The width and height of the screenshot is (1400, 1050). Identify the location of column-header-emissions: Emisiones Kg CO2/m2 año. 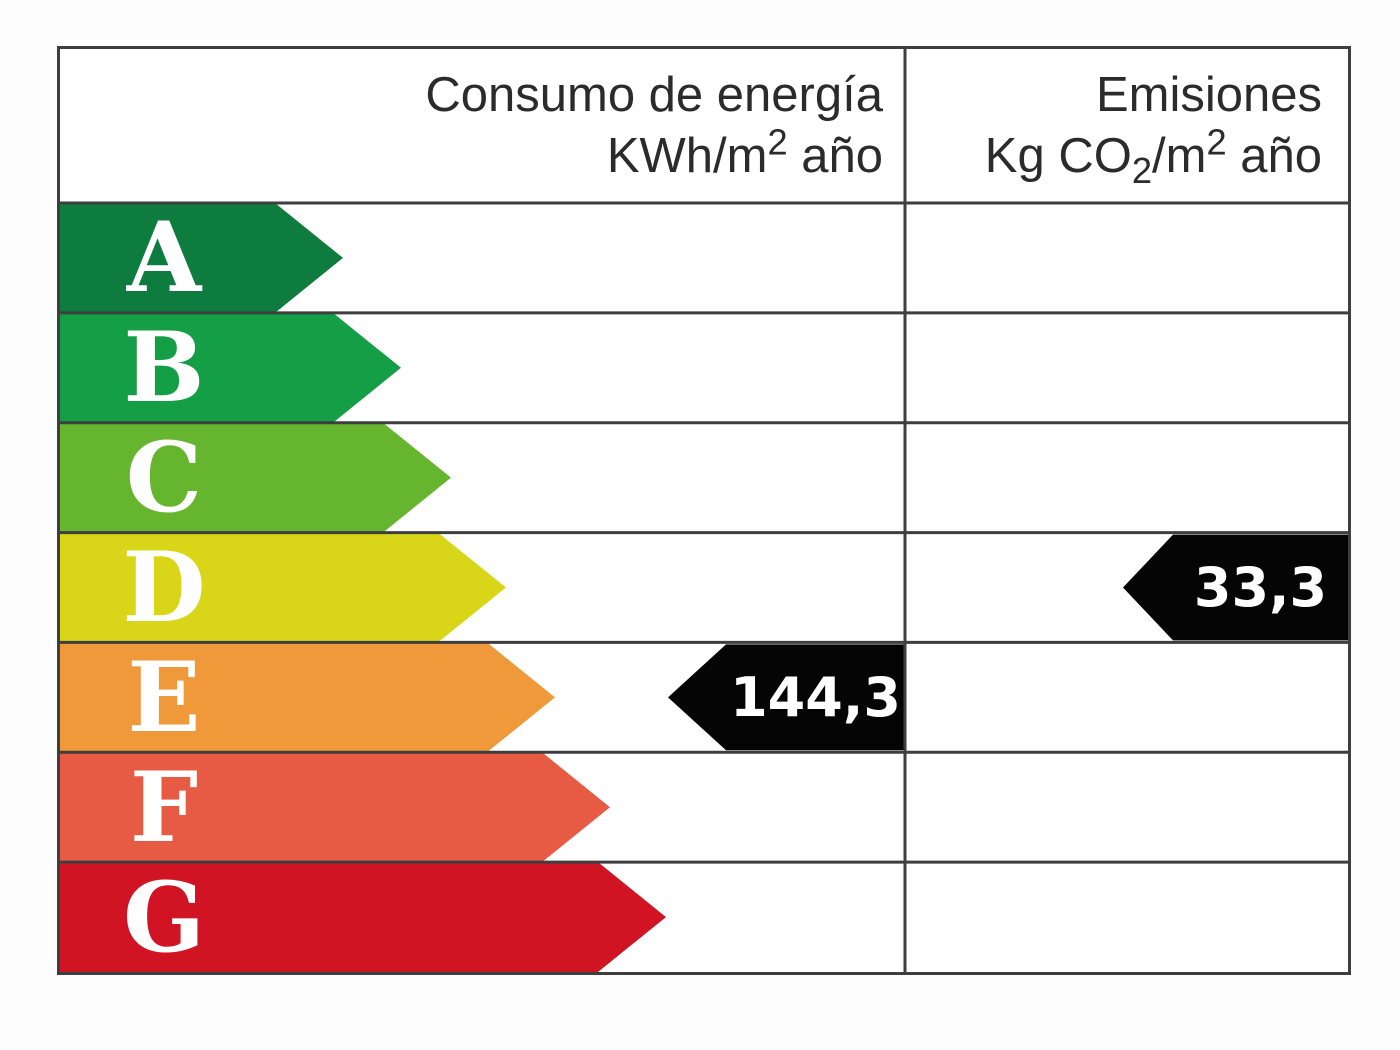
(1126, 126).